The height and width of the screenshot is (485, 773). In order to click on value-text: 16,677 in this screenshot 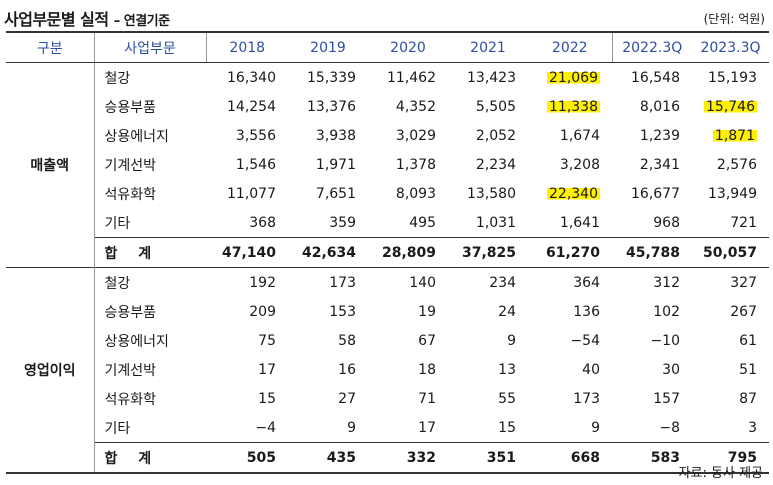, I will do `click(655, 193)`.